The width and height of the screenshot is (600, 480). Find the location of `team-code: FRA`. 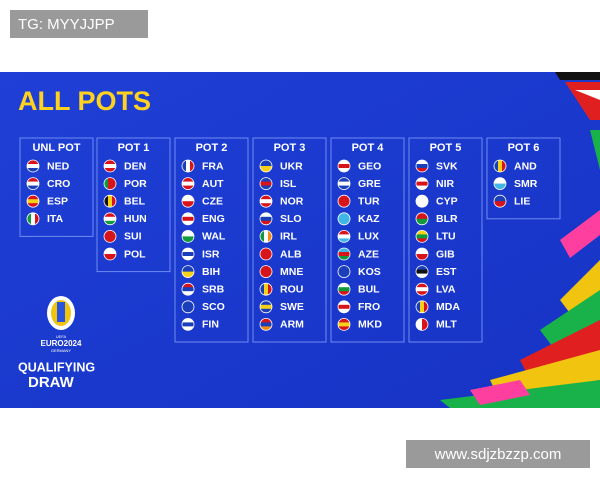

team-code: FRA is located at coordinates (213, 166).